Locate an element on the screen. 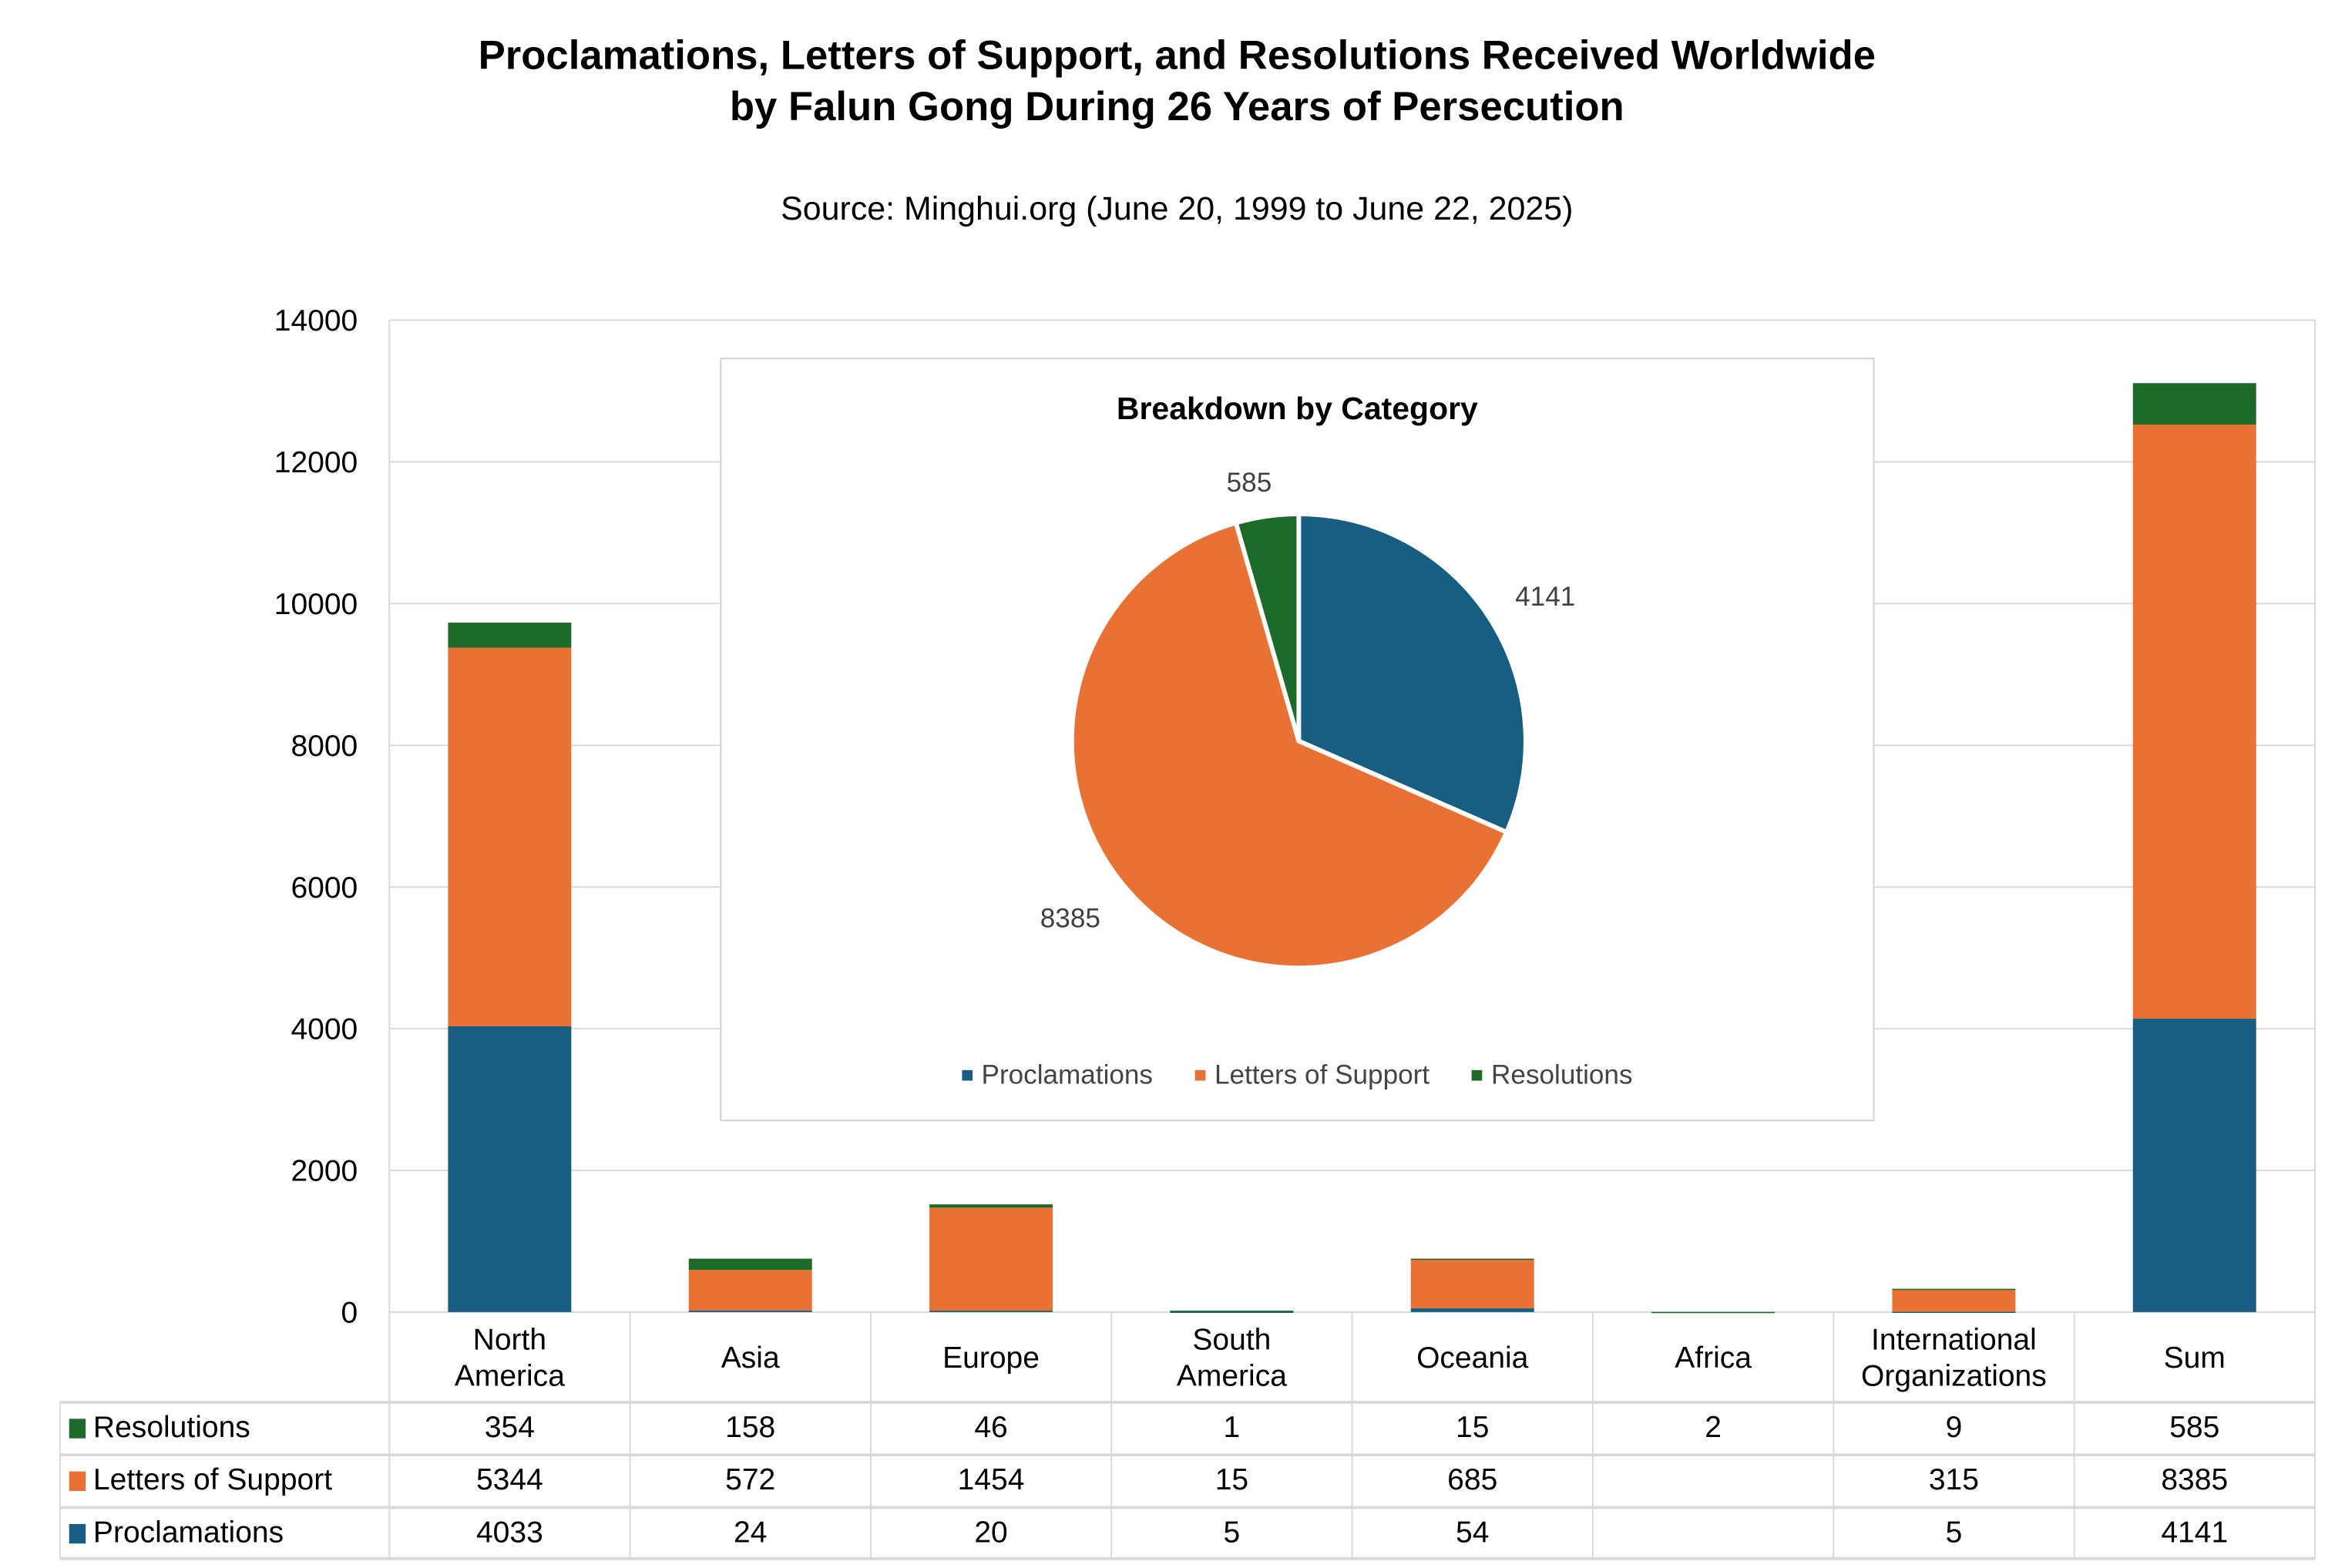 The image size is (2345, 1568). legend-item: Resolutions is located at coordinates (1552, 1074).